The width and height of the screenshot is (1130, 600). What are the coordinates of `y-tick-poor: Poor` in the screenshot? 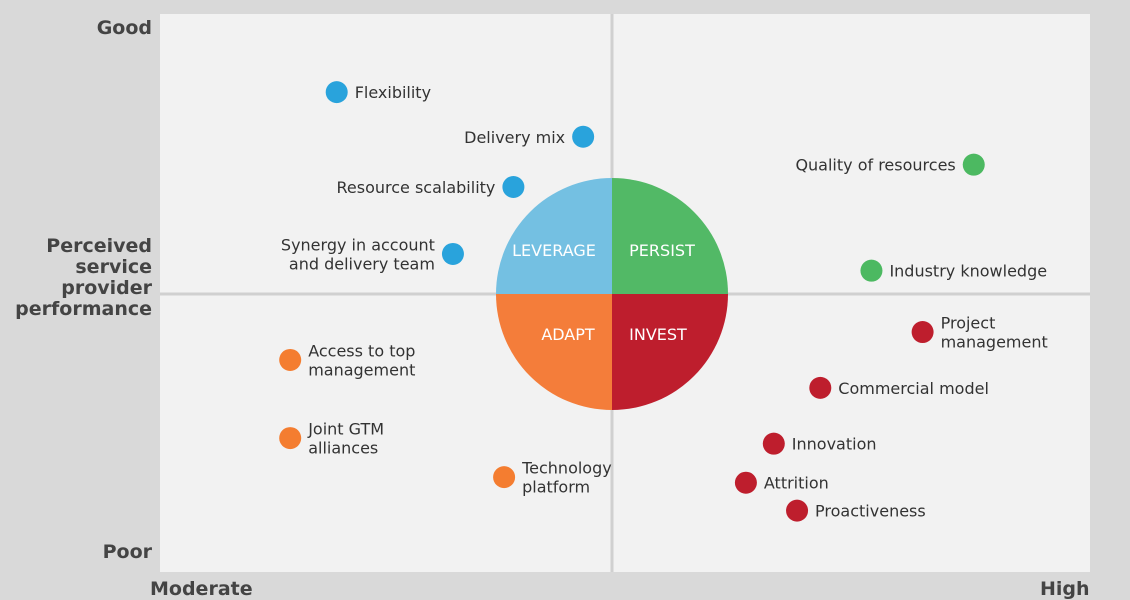 It's located at (127, 552).